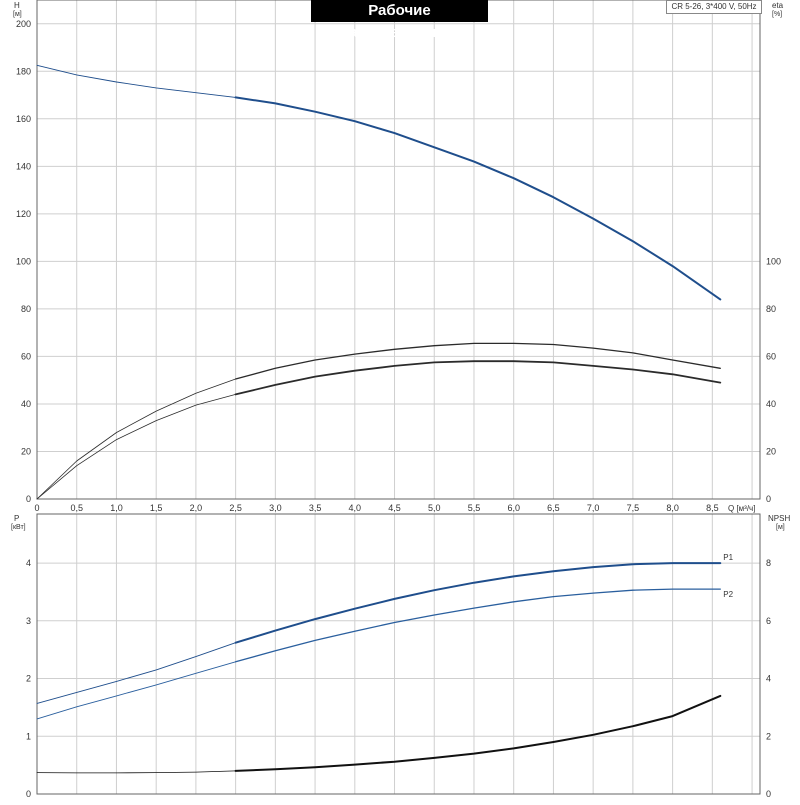 The height and width of the screenshot is (805, 800). What do you see at coordinates (553, 508) in the screenshot?
I see `x-tick-label: 6,5` at bounding box center [553, 508].